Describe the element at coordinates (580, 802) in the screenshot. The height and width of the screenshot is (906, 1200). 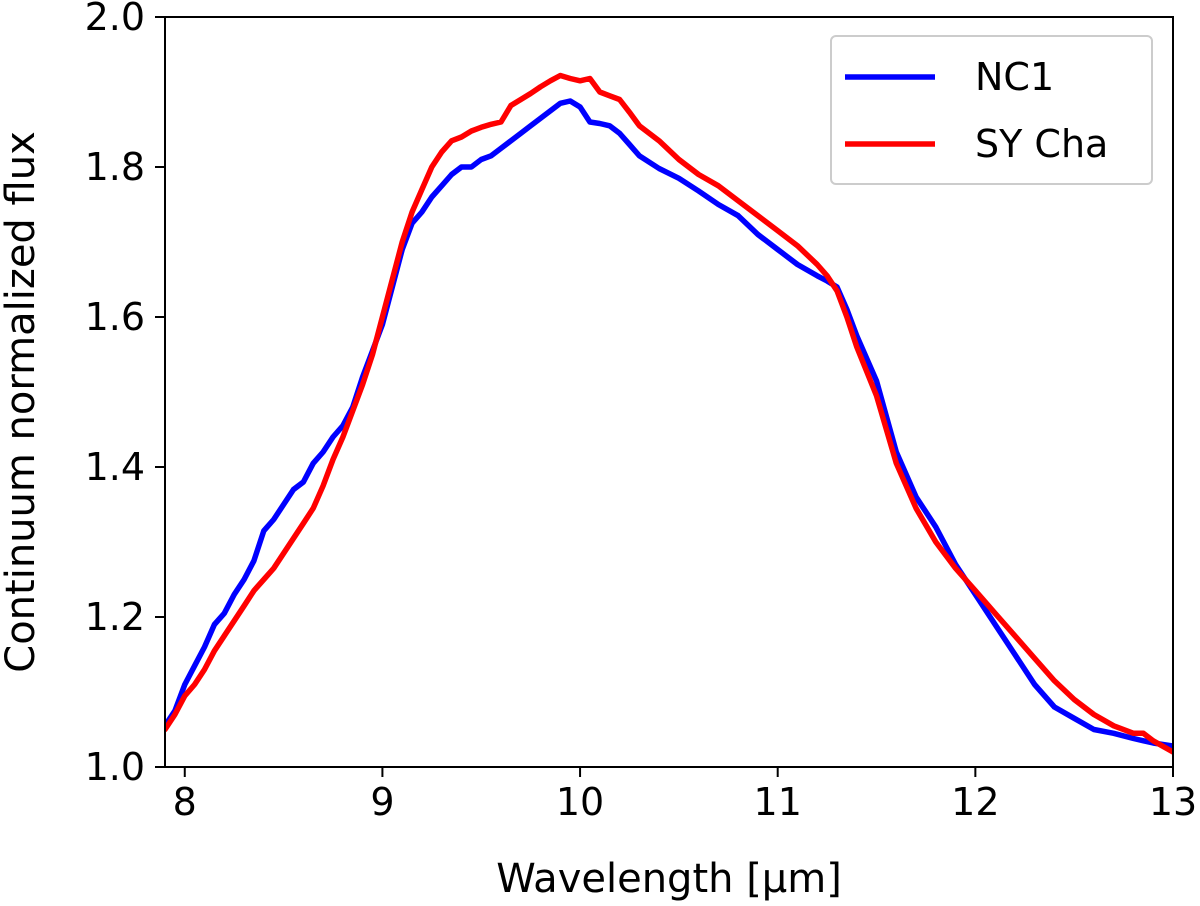
I see `x-tick-label: 10` at that location.